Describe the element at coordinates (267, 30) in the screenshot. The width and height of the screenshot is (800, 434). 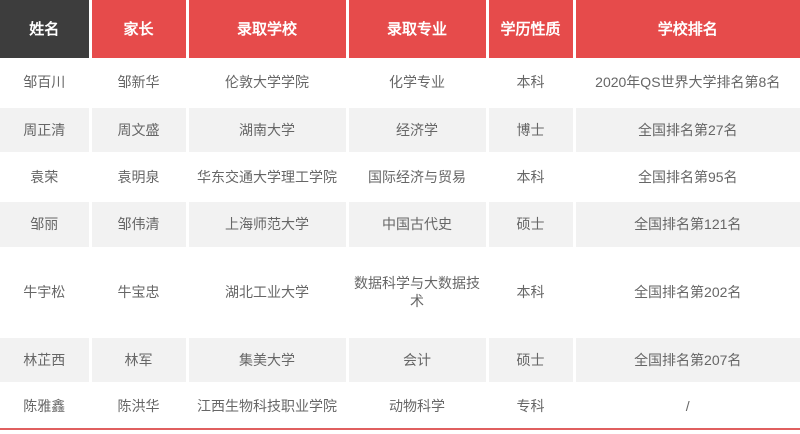
I see `column-header-school: 录取学校` at that location.